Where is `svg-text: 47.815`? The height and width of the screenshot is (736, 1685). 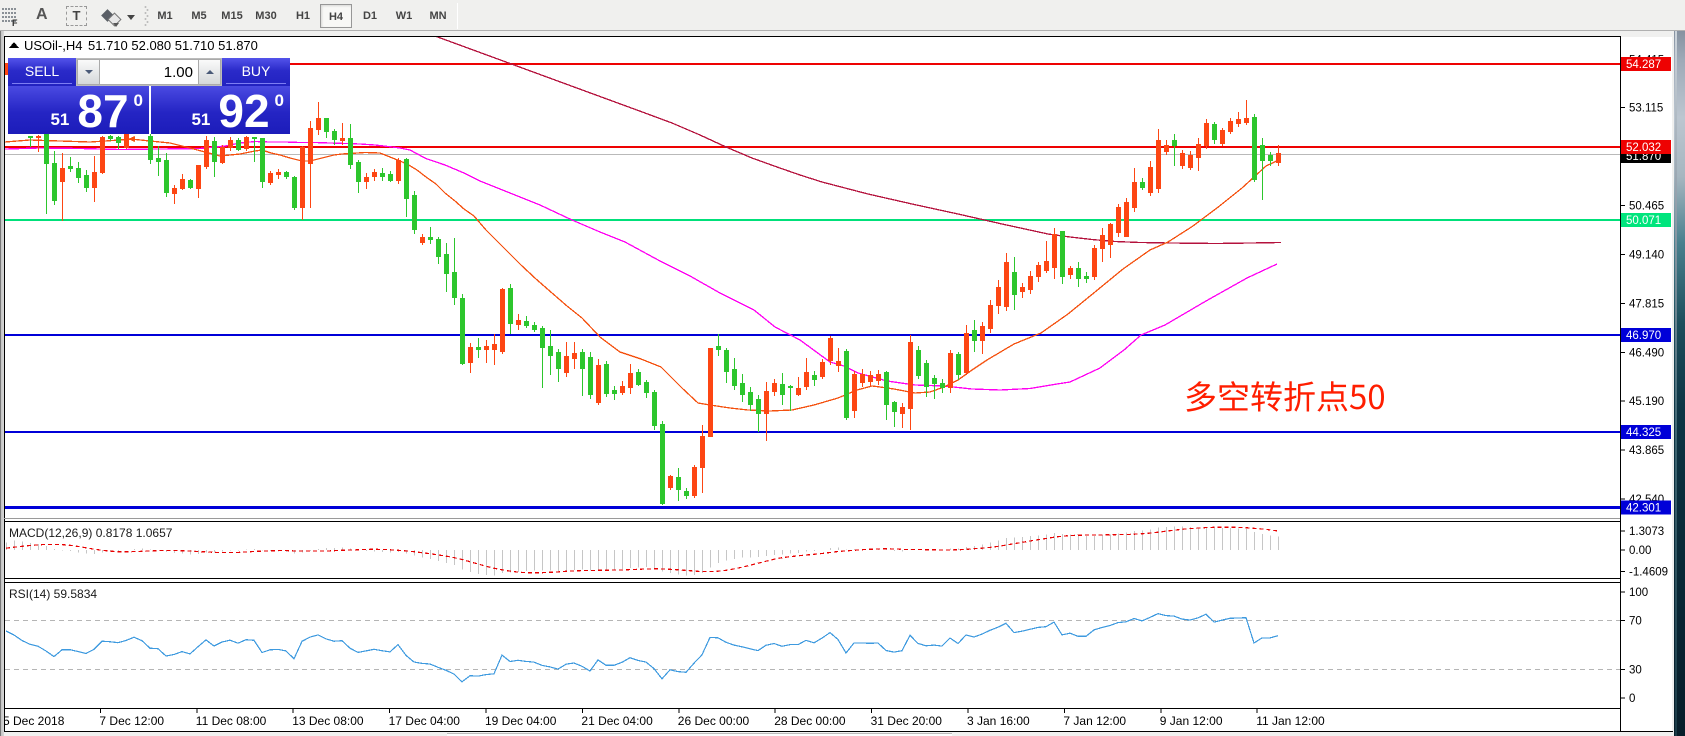
svg-text: 47.815 is located at coordinates (1646, 305).